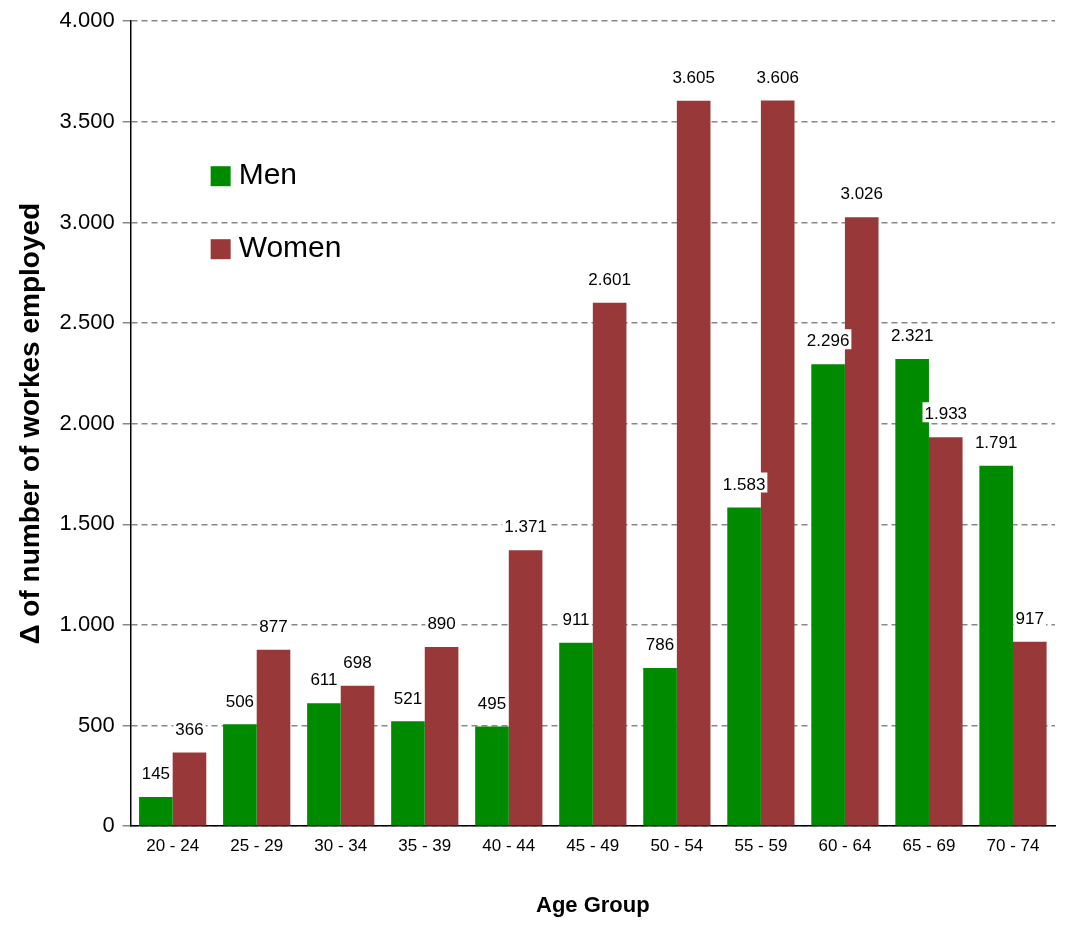 Image resolution: width=1069 pixels, height=929 pixels. Describe the element at coordinates (268, 174) in the screenshot. I see `legend-label: Men` at that location.